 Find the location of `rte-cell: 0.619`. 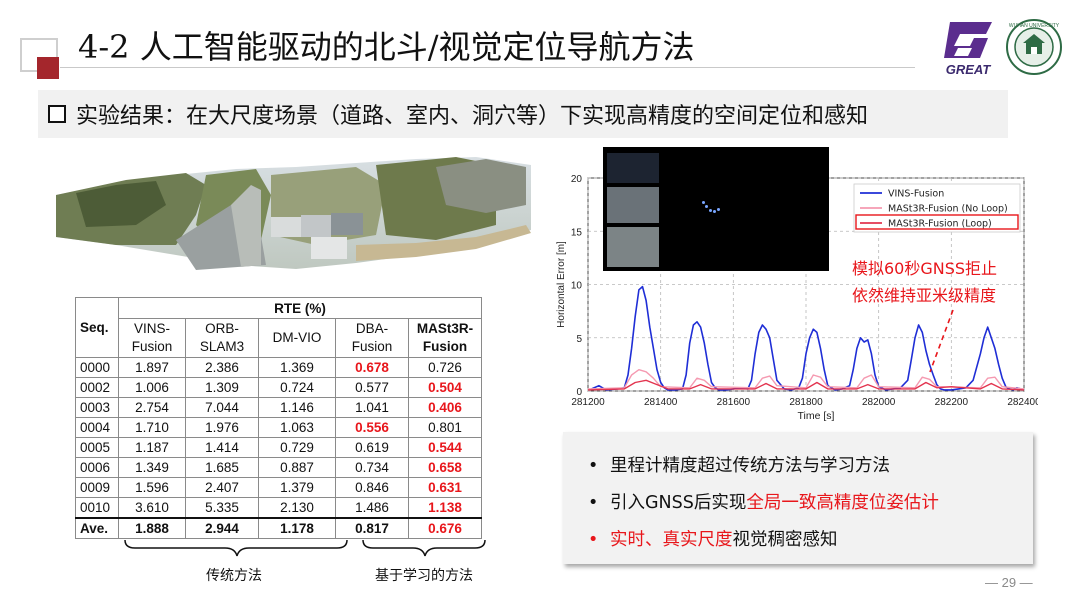

rte-cell: 0.619 is located at coordinates (372, 447).